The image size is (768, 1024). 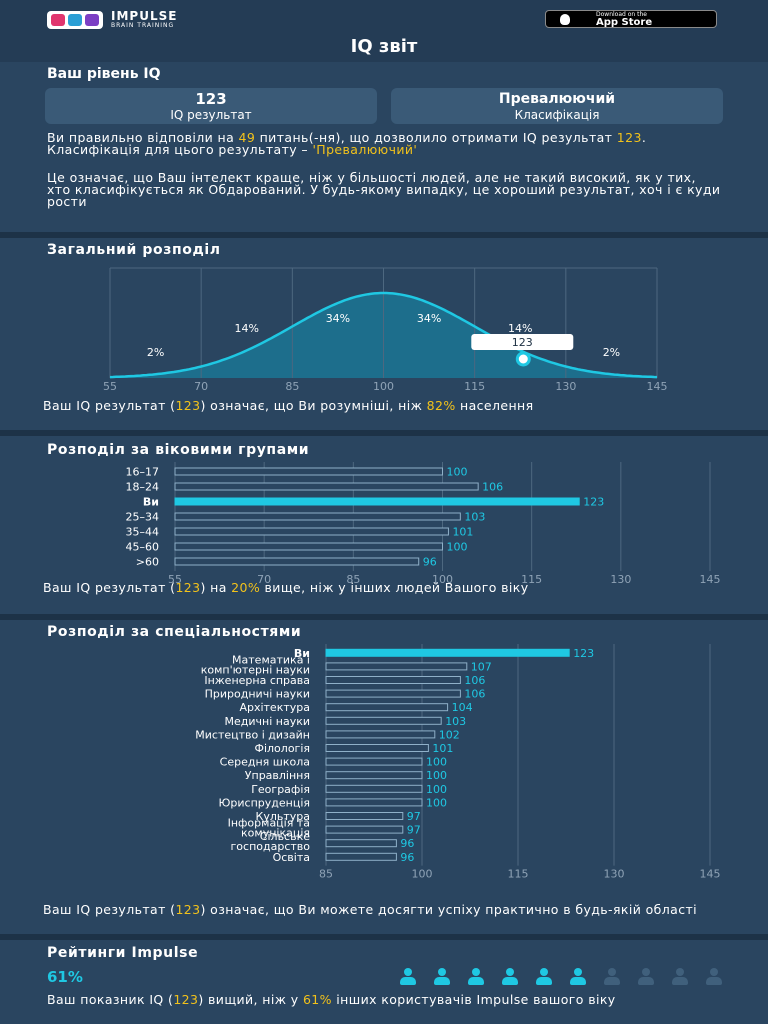 What do you see at coordinates (522, 342) in the screenshot?
I see `marker-tooltip-value: 123` at bounding box center [522, 342].